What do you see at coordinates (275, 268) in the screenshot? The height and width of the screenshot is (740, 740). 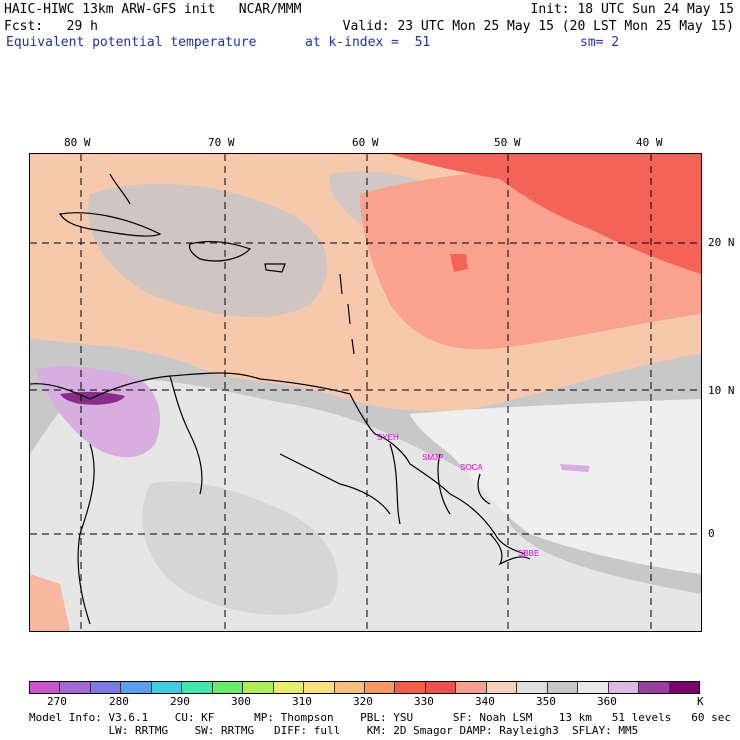 I see `puerto-rico-outline` at bounding box center [275, 268].